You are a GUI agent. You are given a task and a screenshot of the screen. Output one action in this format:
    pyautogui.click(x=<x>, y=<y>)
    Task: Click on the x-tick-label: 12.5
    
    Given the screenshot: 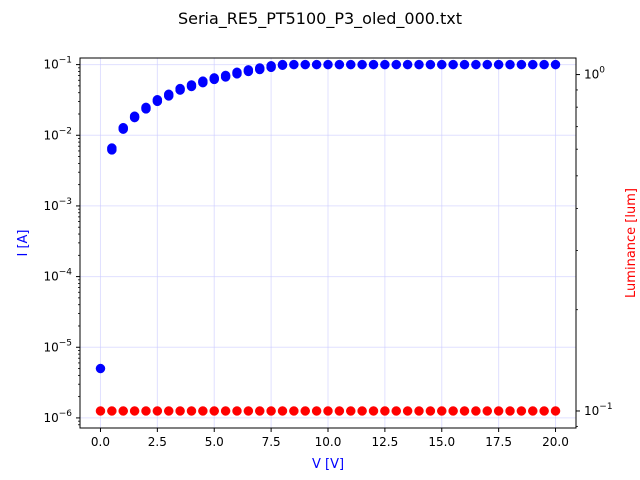 What is the action you would take?
    pyautogui.click(x=385, y=442)
    